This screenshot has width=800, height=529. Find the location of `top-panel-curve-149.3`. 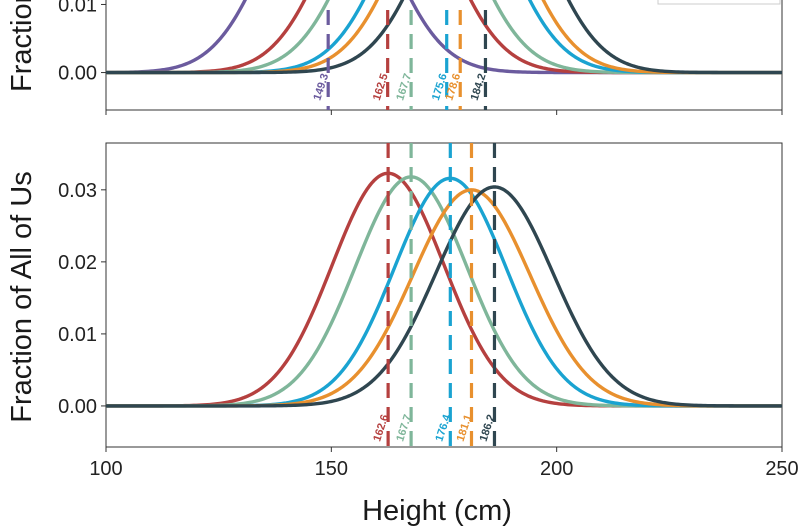

top-panel-curve-149.3 is located at coordinates (444, 37).